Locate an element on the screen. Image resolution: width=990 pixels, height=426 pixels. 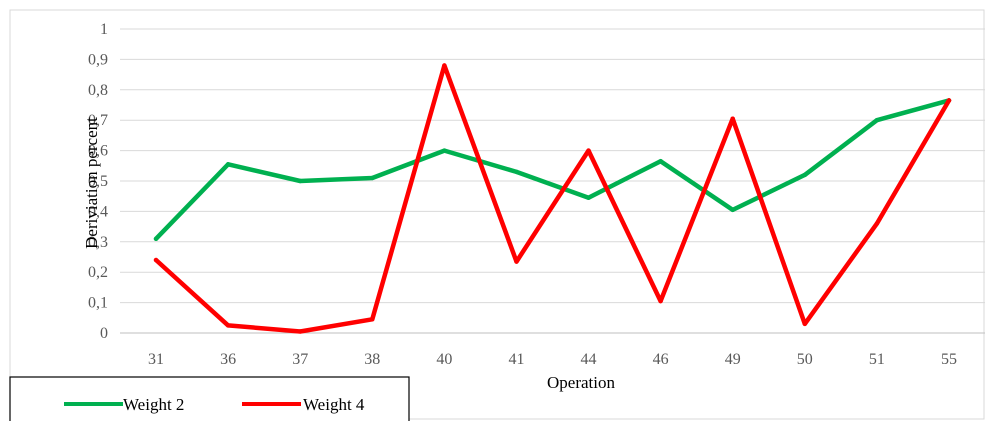
x-tick-label: 31 is located at coordinates (156, 359).